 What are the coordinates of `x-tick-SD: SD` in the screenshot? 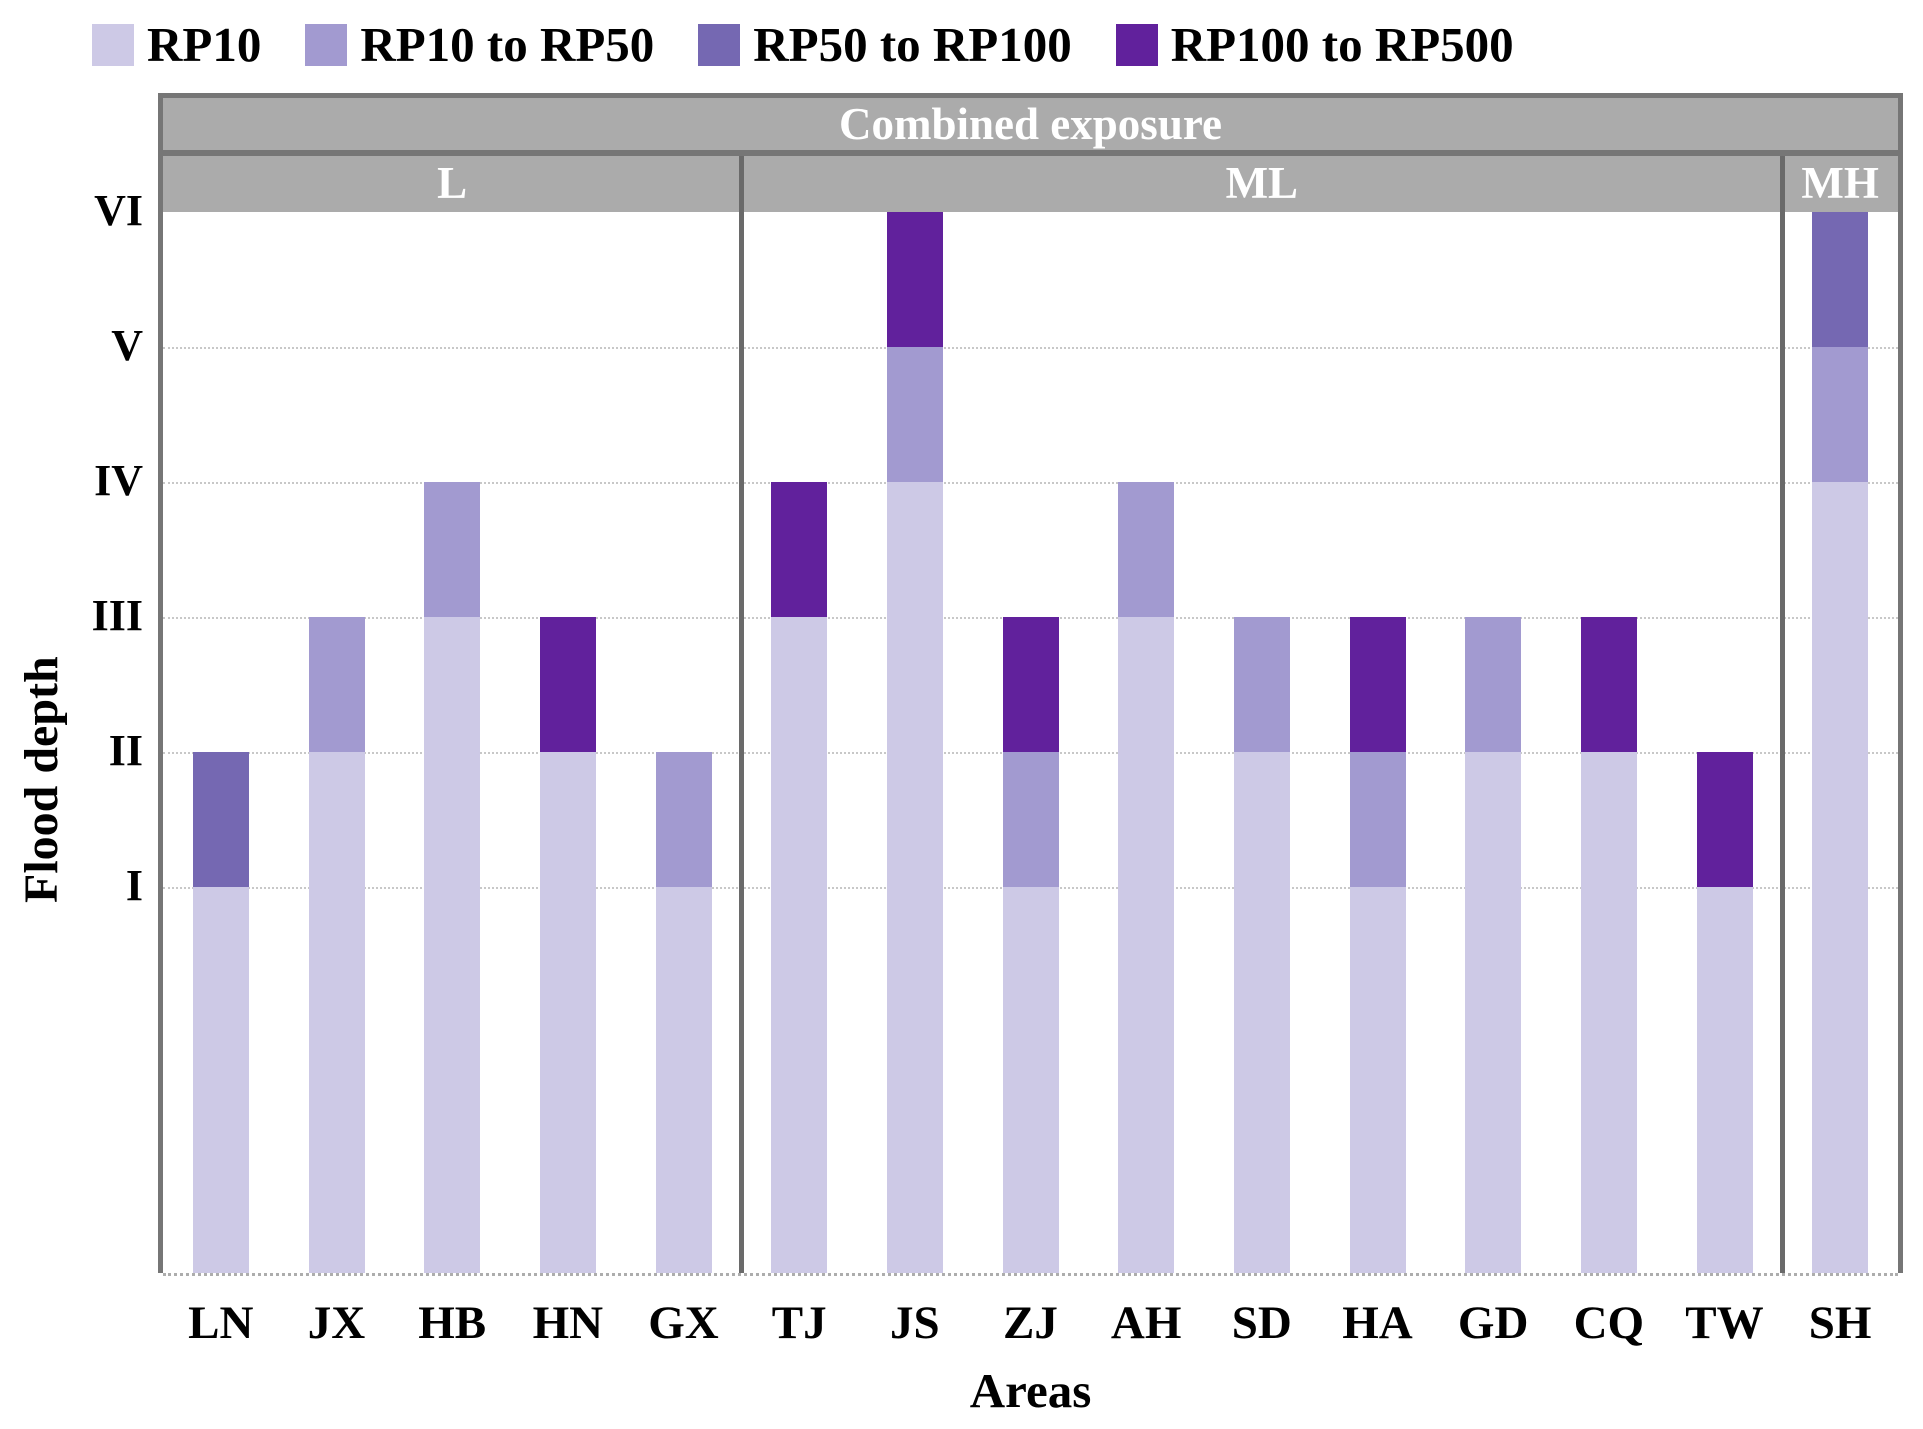 It's located at (1261, 1323).